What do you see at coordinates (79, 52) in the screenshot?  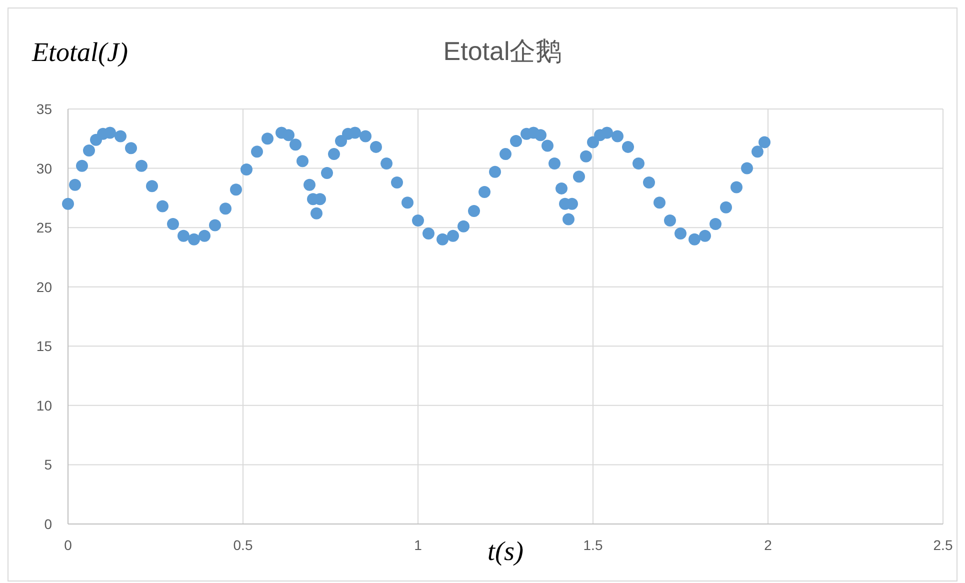 I see `y-axis-title: Etotal(J)` at bounding box center [79, 52].